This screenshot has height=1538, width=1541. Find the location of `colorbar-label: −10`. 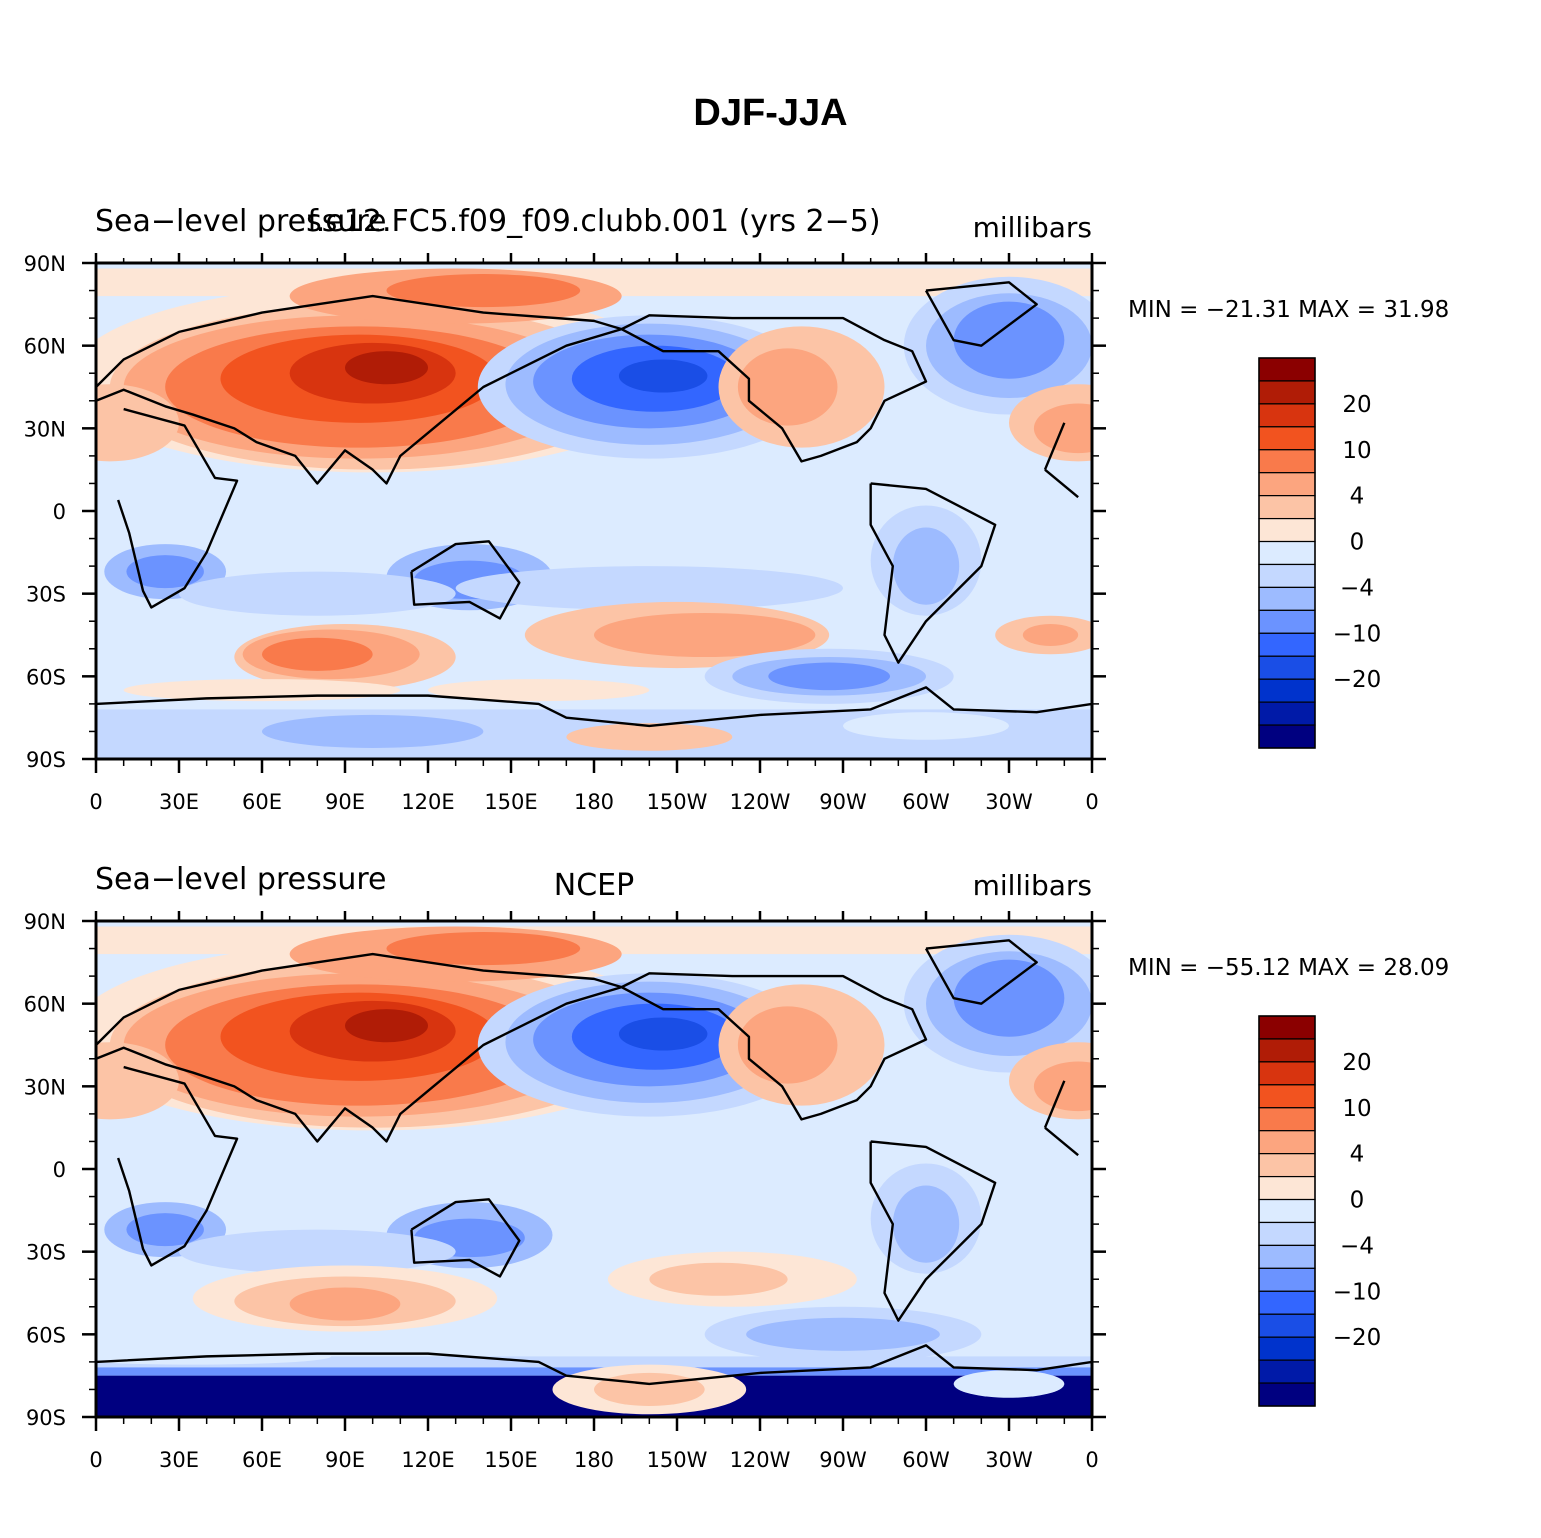

colorbar-label: −10 is located at coordinates (1357, 1292).